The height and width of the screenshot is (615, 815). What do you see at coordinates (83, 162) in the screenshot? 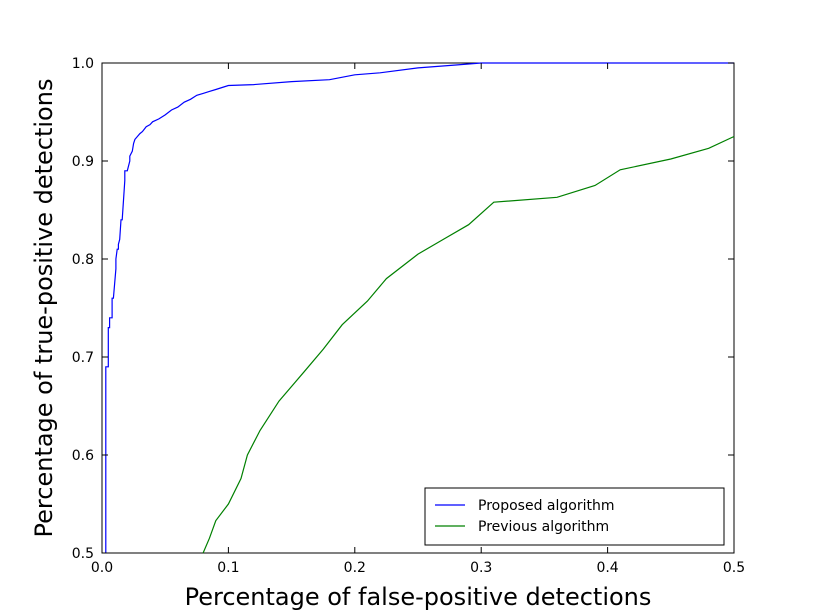
I see `y-tick-label: 0.9` at bounding box center [83, 162].